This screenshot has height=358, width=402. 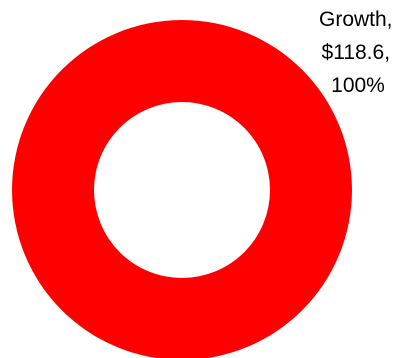 I want to click on data-label-value: $118.6,, so click(x=356, y=52).